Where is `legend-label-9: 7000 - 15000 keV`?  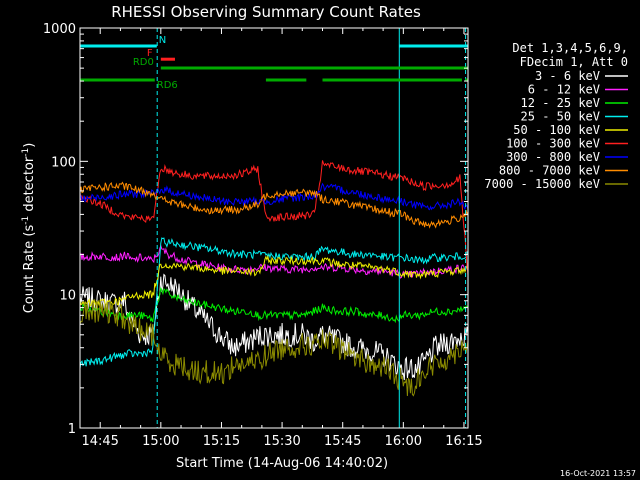
legend-label-9: 7000 - 15000 keV is located at coordinates (542, 184).